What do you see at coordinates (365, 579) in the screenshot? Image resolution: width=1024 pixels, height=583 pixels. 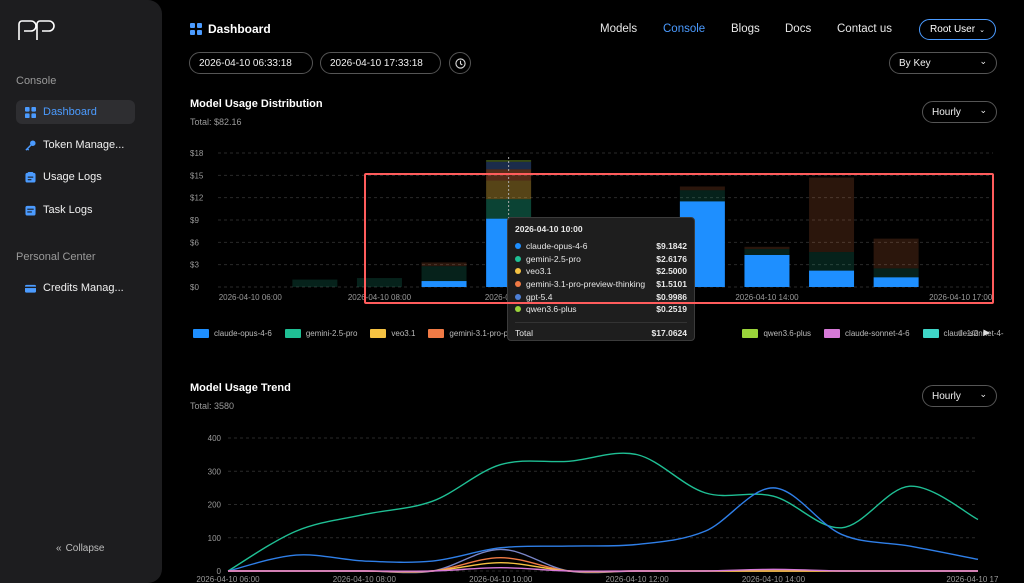 I see `line-x-tick-label: 2026-04-10 08:00` at bounding box center [365, 579].